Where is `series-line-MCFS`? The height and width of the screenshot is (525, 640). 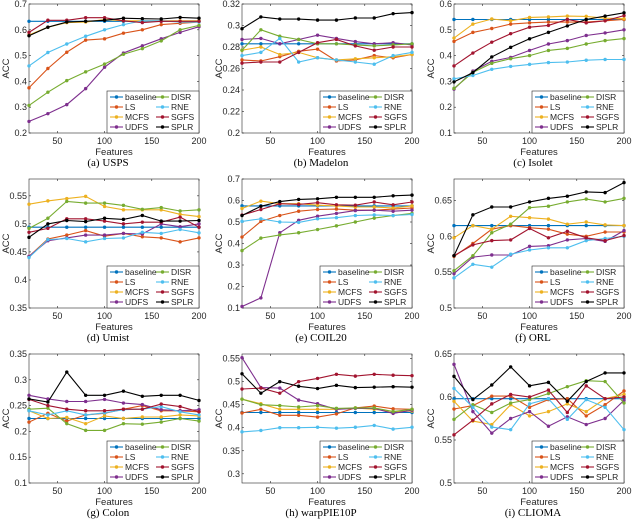 series-line-MCFS is located at coordinates (114, 206).